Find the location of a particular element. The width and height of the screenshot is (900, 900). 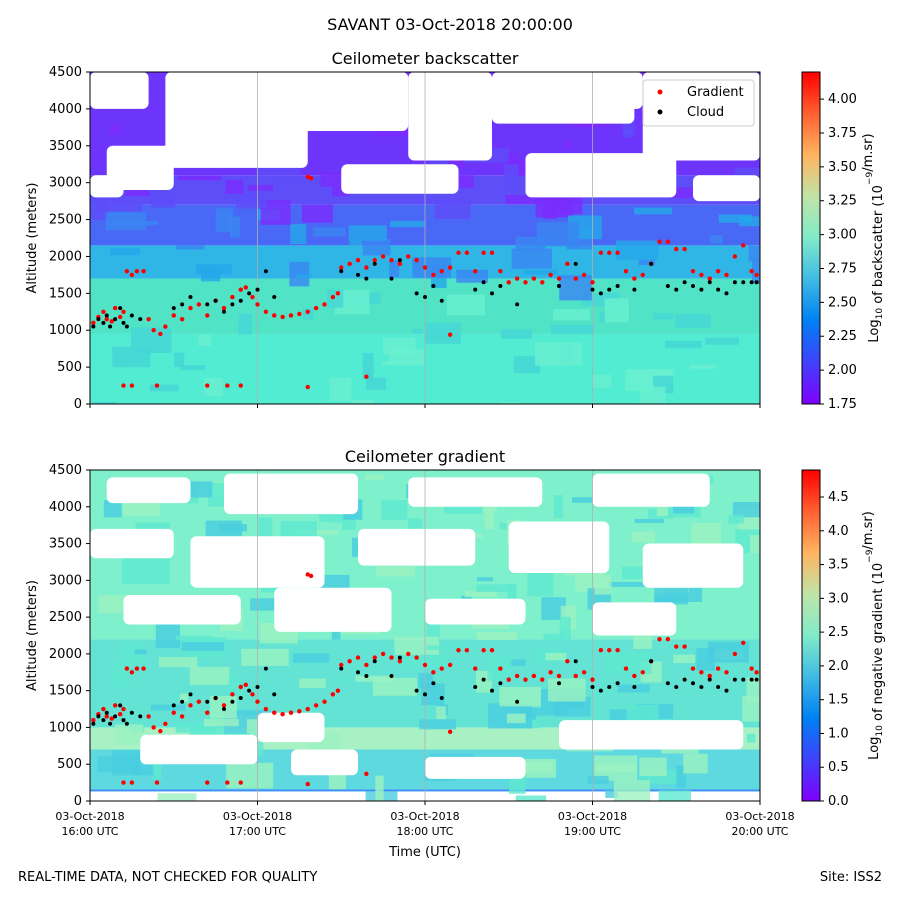

legend-box is located at coordinates (698, 103).